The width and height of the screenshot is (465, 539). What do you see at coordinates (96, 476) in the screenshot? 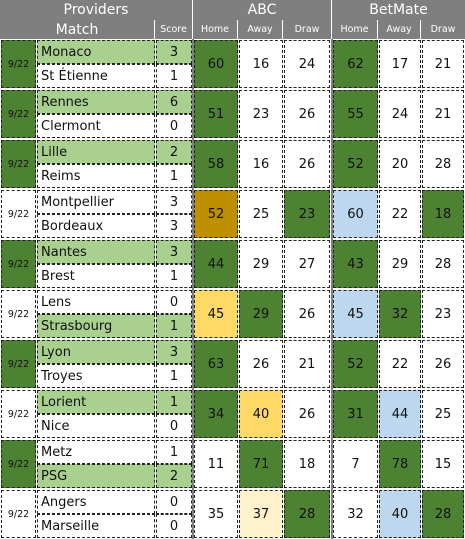
I see `away-team: PSG` at bounding box center [96, 476].